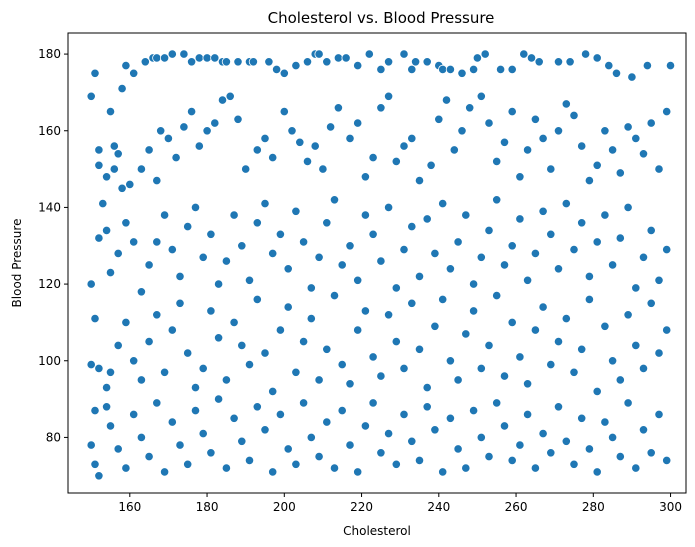 This screenshot has height=547, width=695. What do you see at coordinates (129, 507) in the screenshot?
I see `x-tick-label: 160` at bounding box center [129, 507].